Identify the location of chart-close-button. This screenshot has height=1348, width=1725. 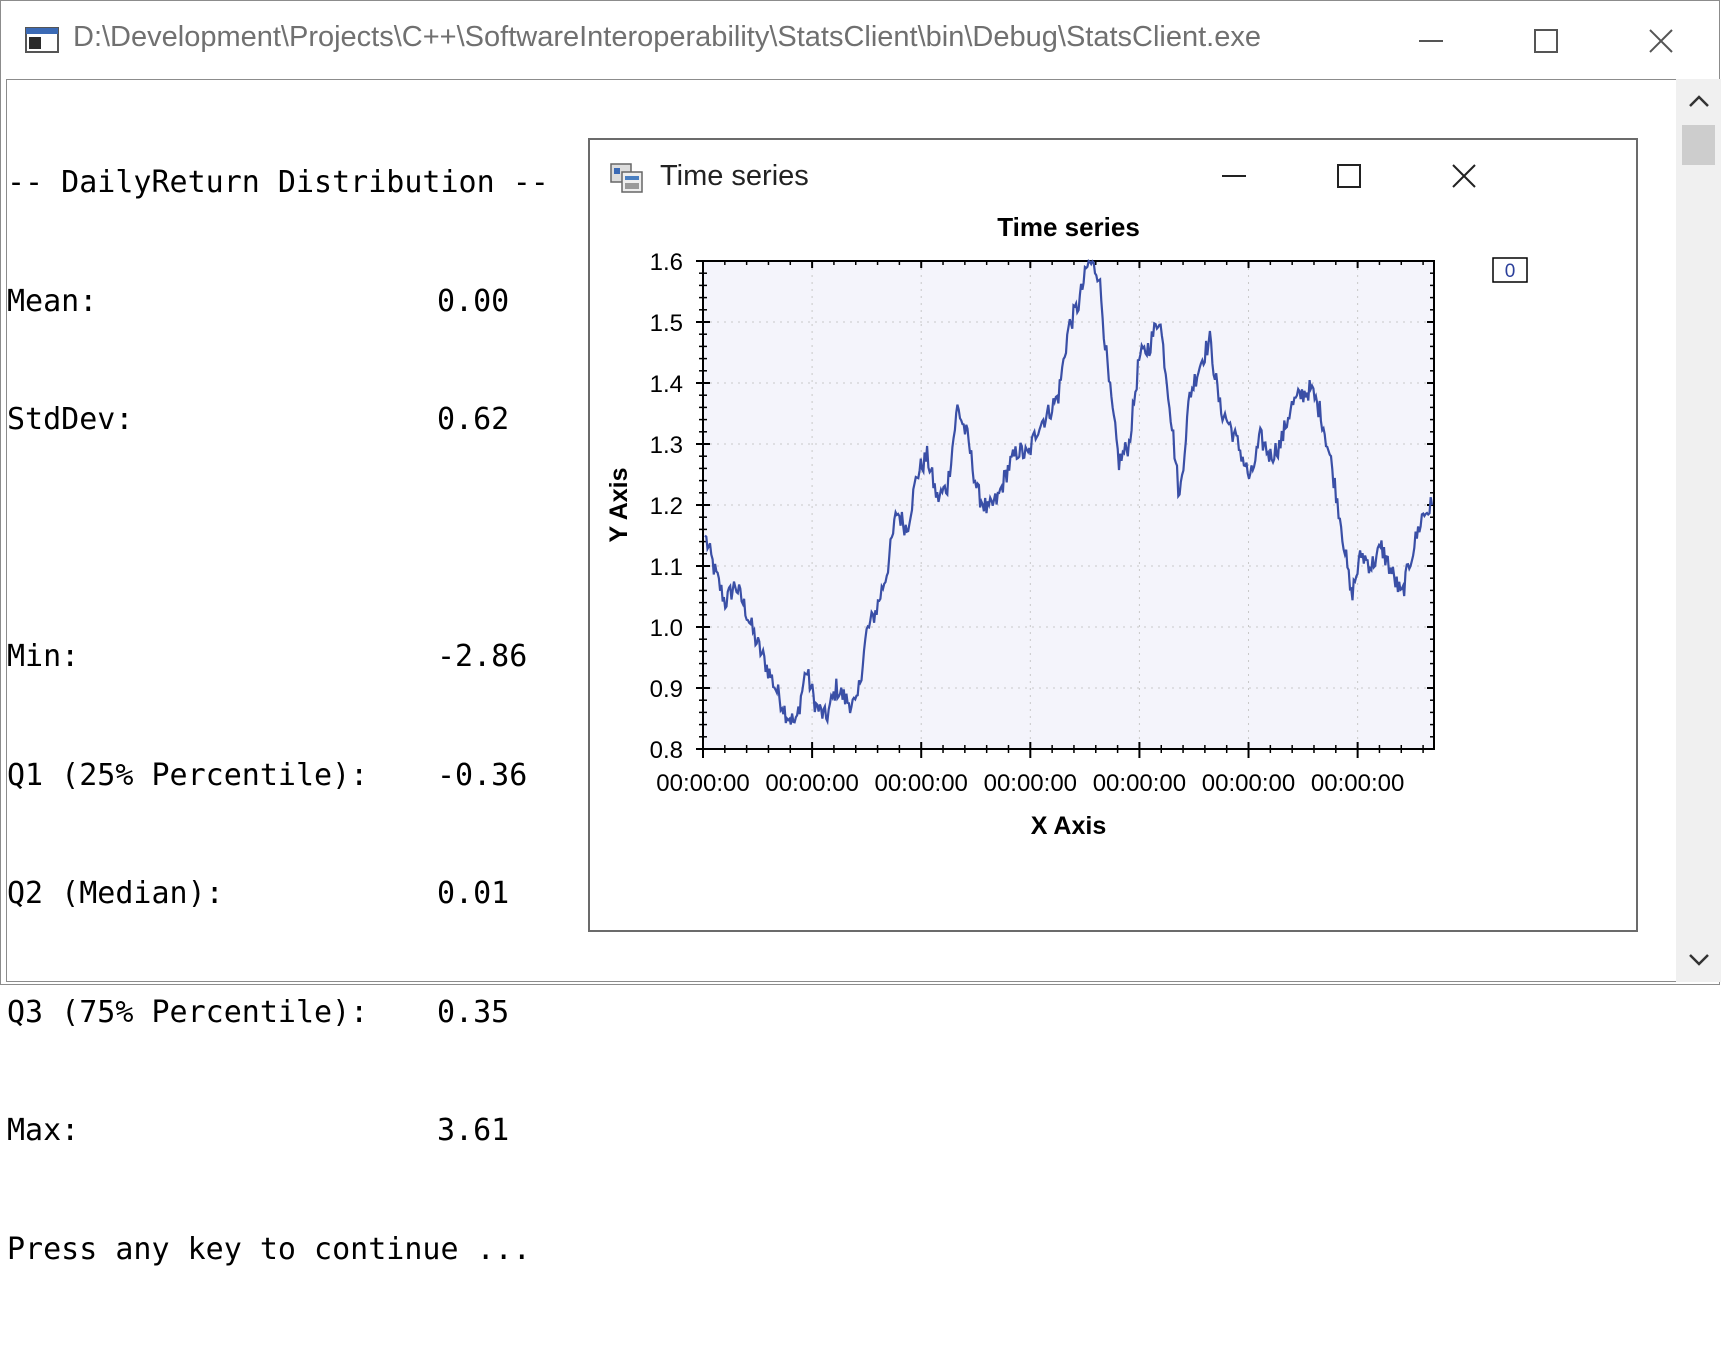
(1464, 176).